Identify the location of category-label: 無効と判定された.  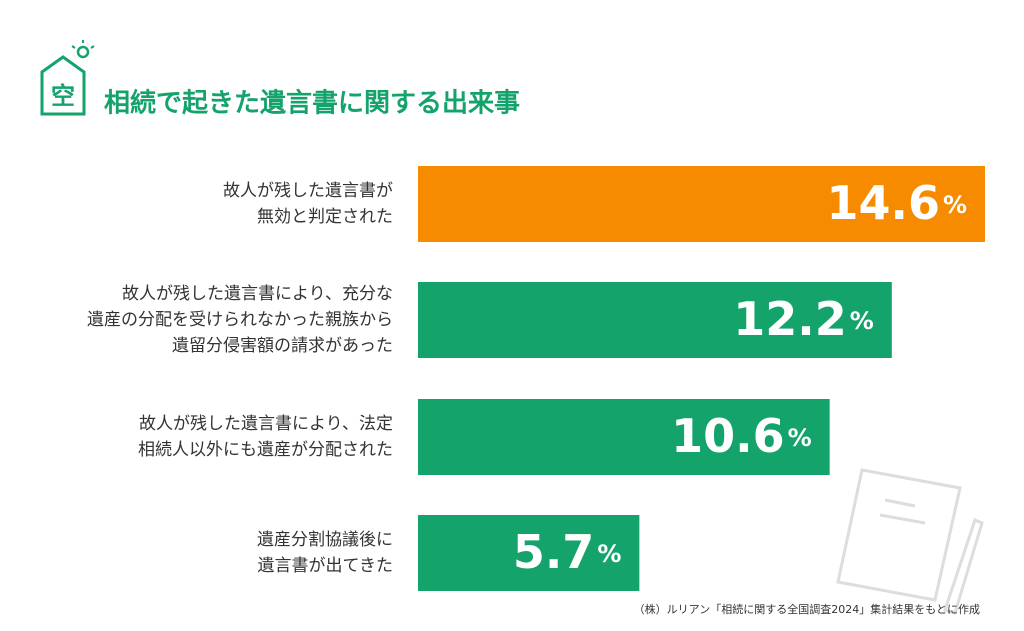
(325, 217).